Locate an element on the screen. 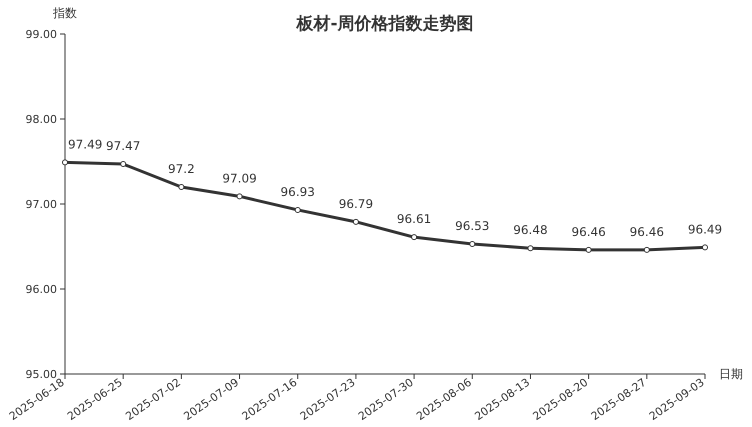 The image size is (752, 427). data-label: 96.79 is located at coordinates (356, 203).